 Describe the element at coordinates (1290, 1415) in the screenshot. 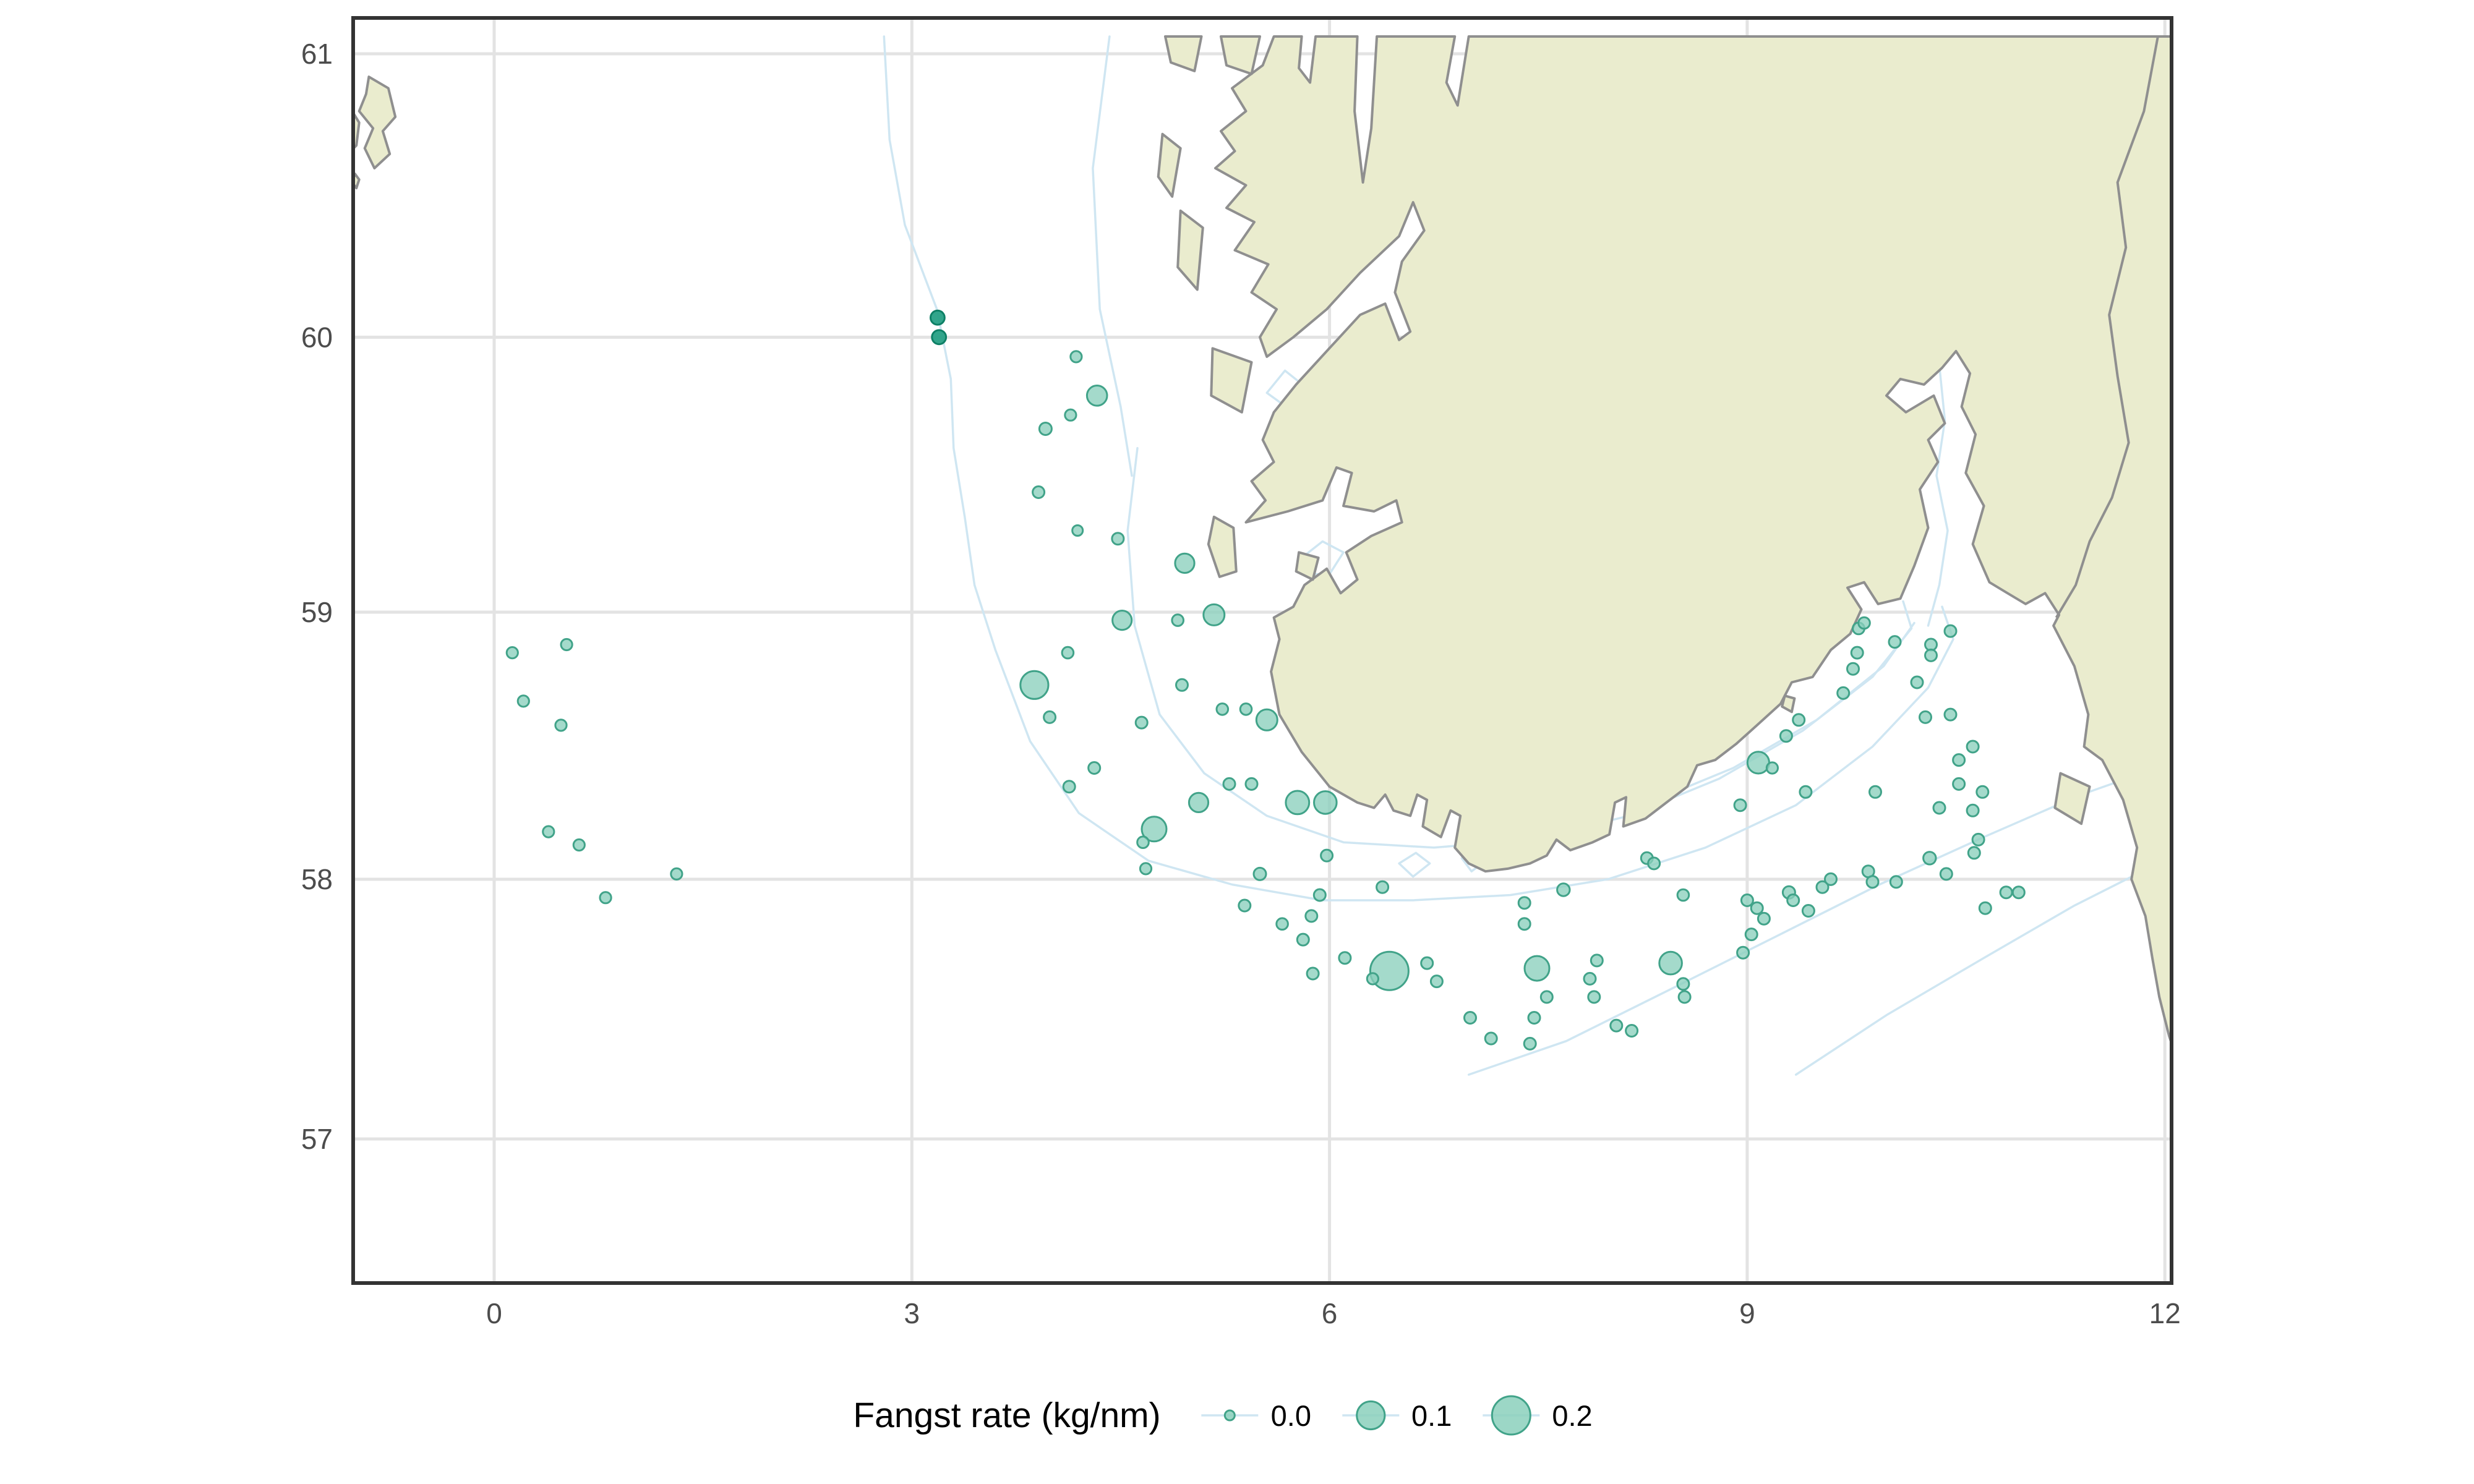

I see `legend-key-label: 0.0` at that location.